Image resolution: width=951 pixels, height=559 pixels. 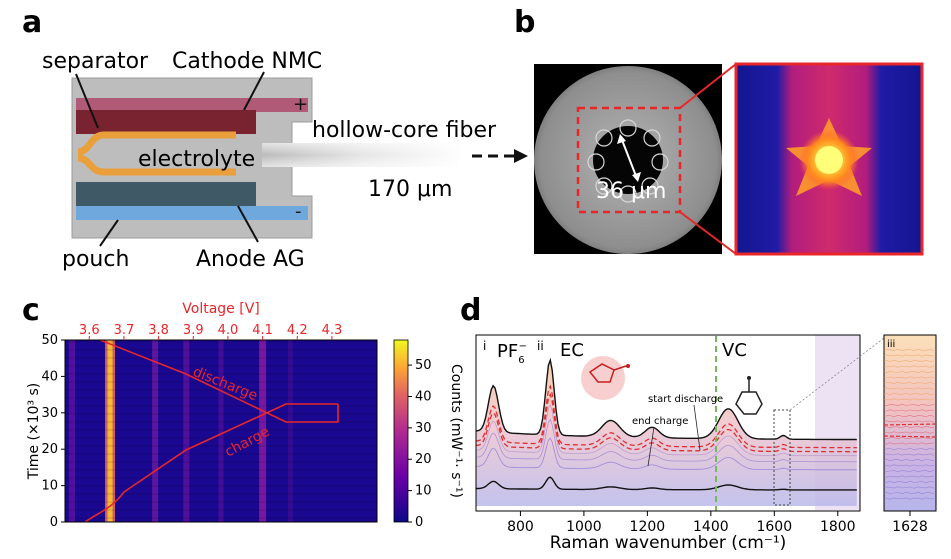 What do you see at coordinates (300, 104) in the screenshot?
I see `plus-terminal: +` at bounding box center [300, 104].